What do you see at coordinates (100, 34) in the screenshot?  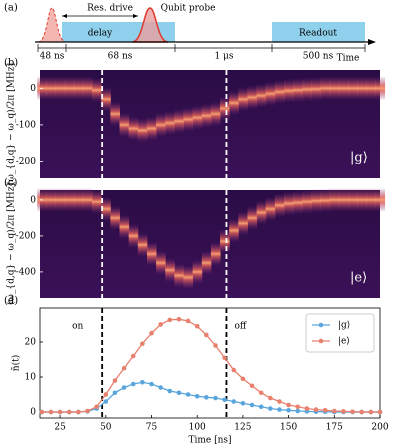 I see `delay-label: delay` at bounding box center [100, 34].